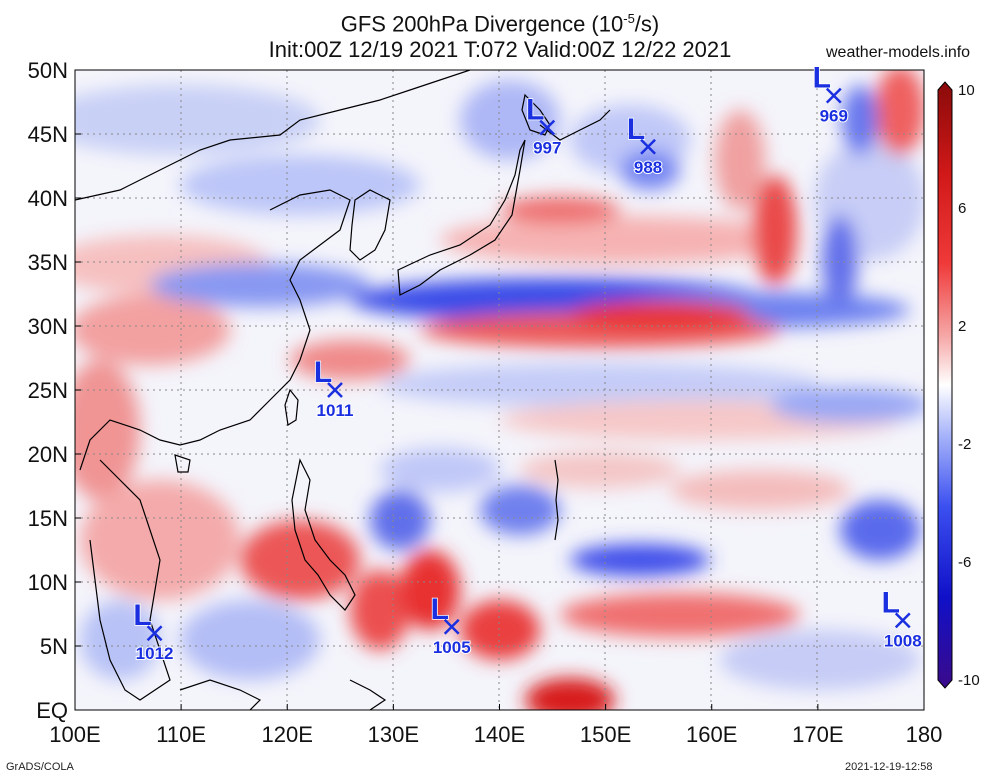  Describe the element at coordinates (903, 640) in the screenshot. I see `low-pressure: 1008` at that location.